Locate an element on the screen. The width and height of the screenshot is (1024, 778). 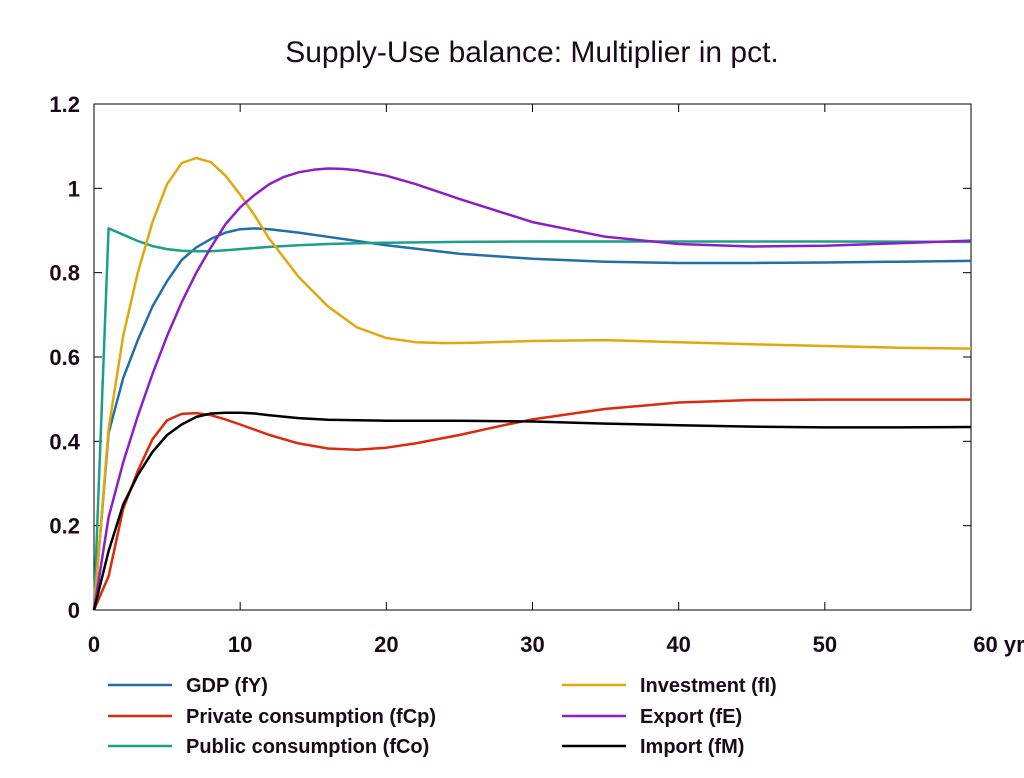
legend-label-export-fe: Export (fE) is located at coordinates (691, 717).